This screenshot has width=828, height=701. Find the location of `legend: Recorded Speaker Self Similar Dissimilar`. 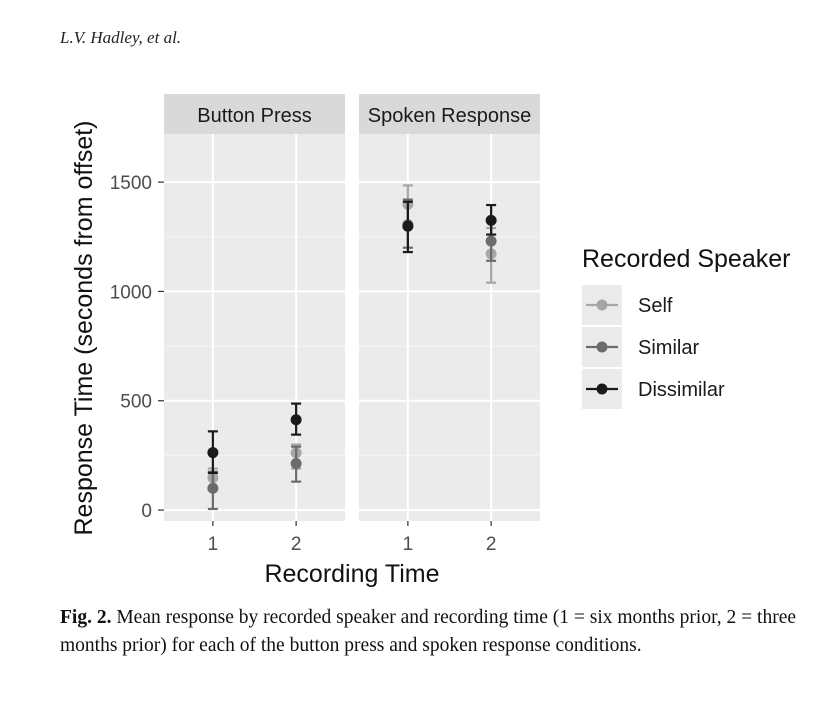

legend: Recorded Speaker Self Similar Dissimilar is located at coordinates (686, 327).